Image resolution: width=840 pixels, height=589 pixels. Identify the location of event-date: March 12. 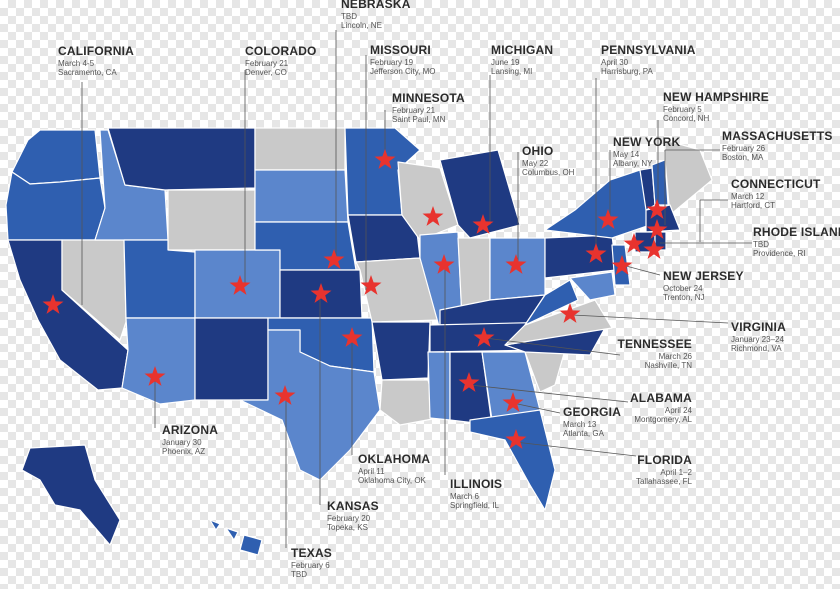
(748, 196).